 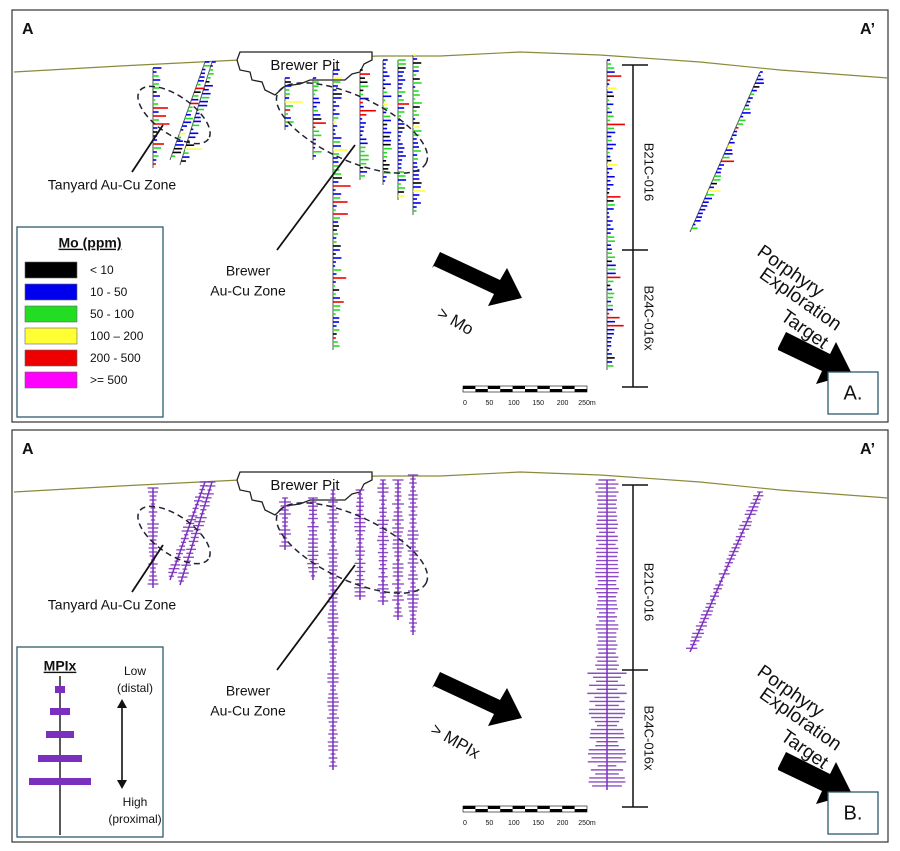 I want to click on panel-label: B., so click(x=853, y=813).